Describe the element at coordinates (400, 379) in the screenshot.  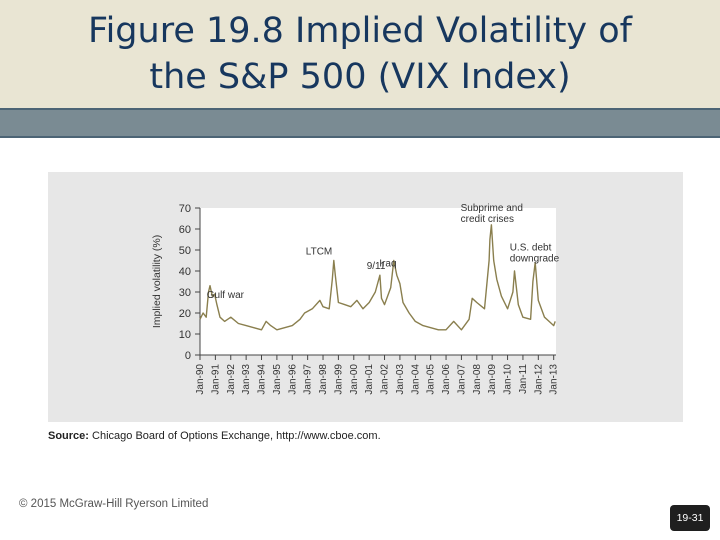
I see `x-tick-label: Jan-03` at that location.